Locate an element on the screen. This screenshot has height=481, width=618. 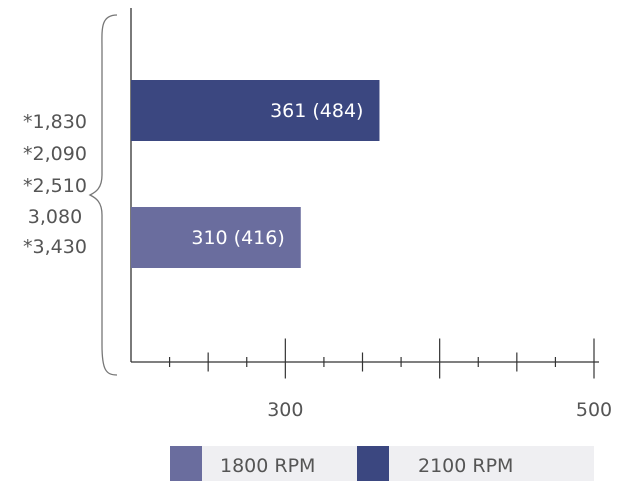
bar-1800-rpm-value-label: 310 (416) is located at coordinates (237, 238).